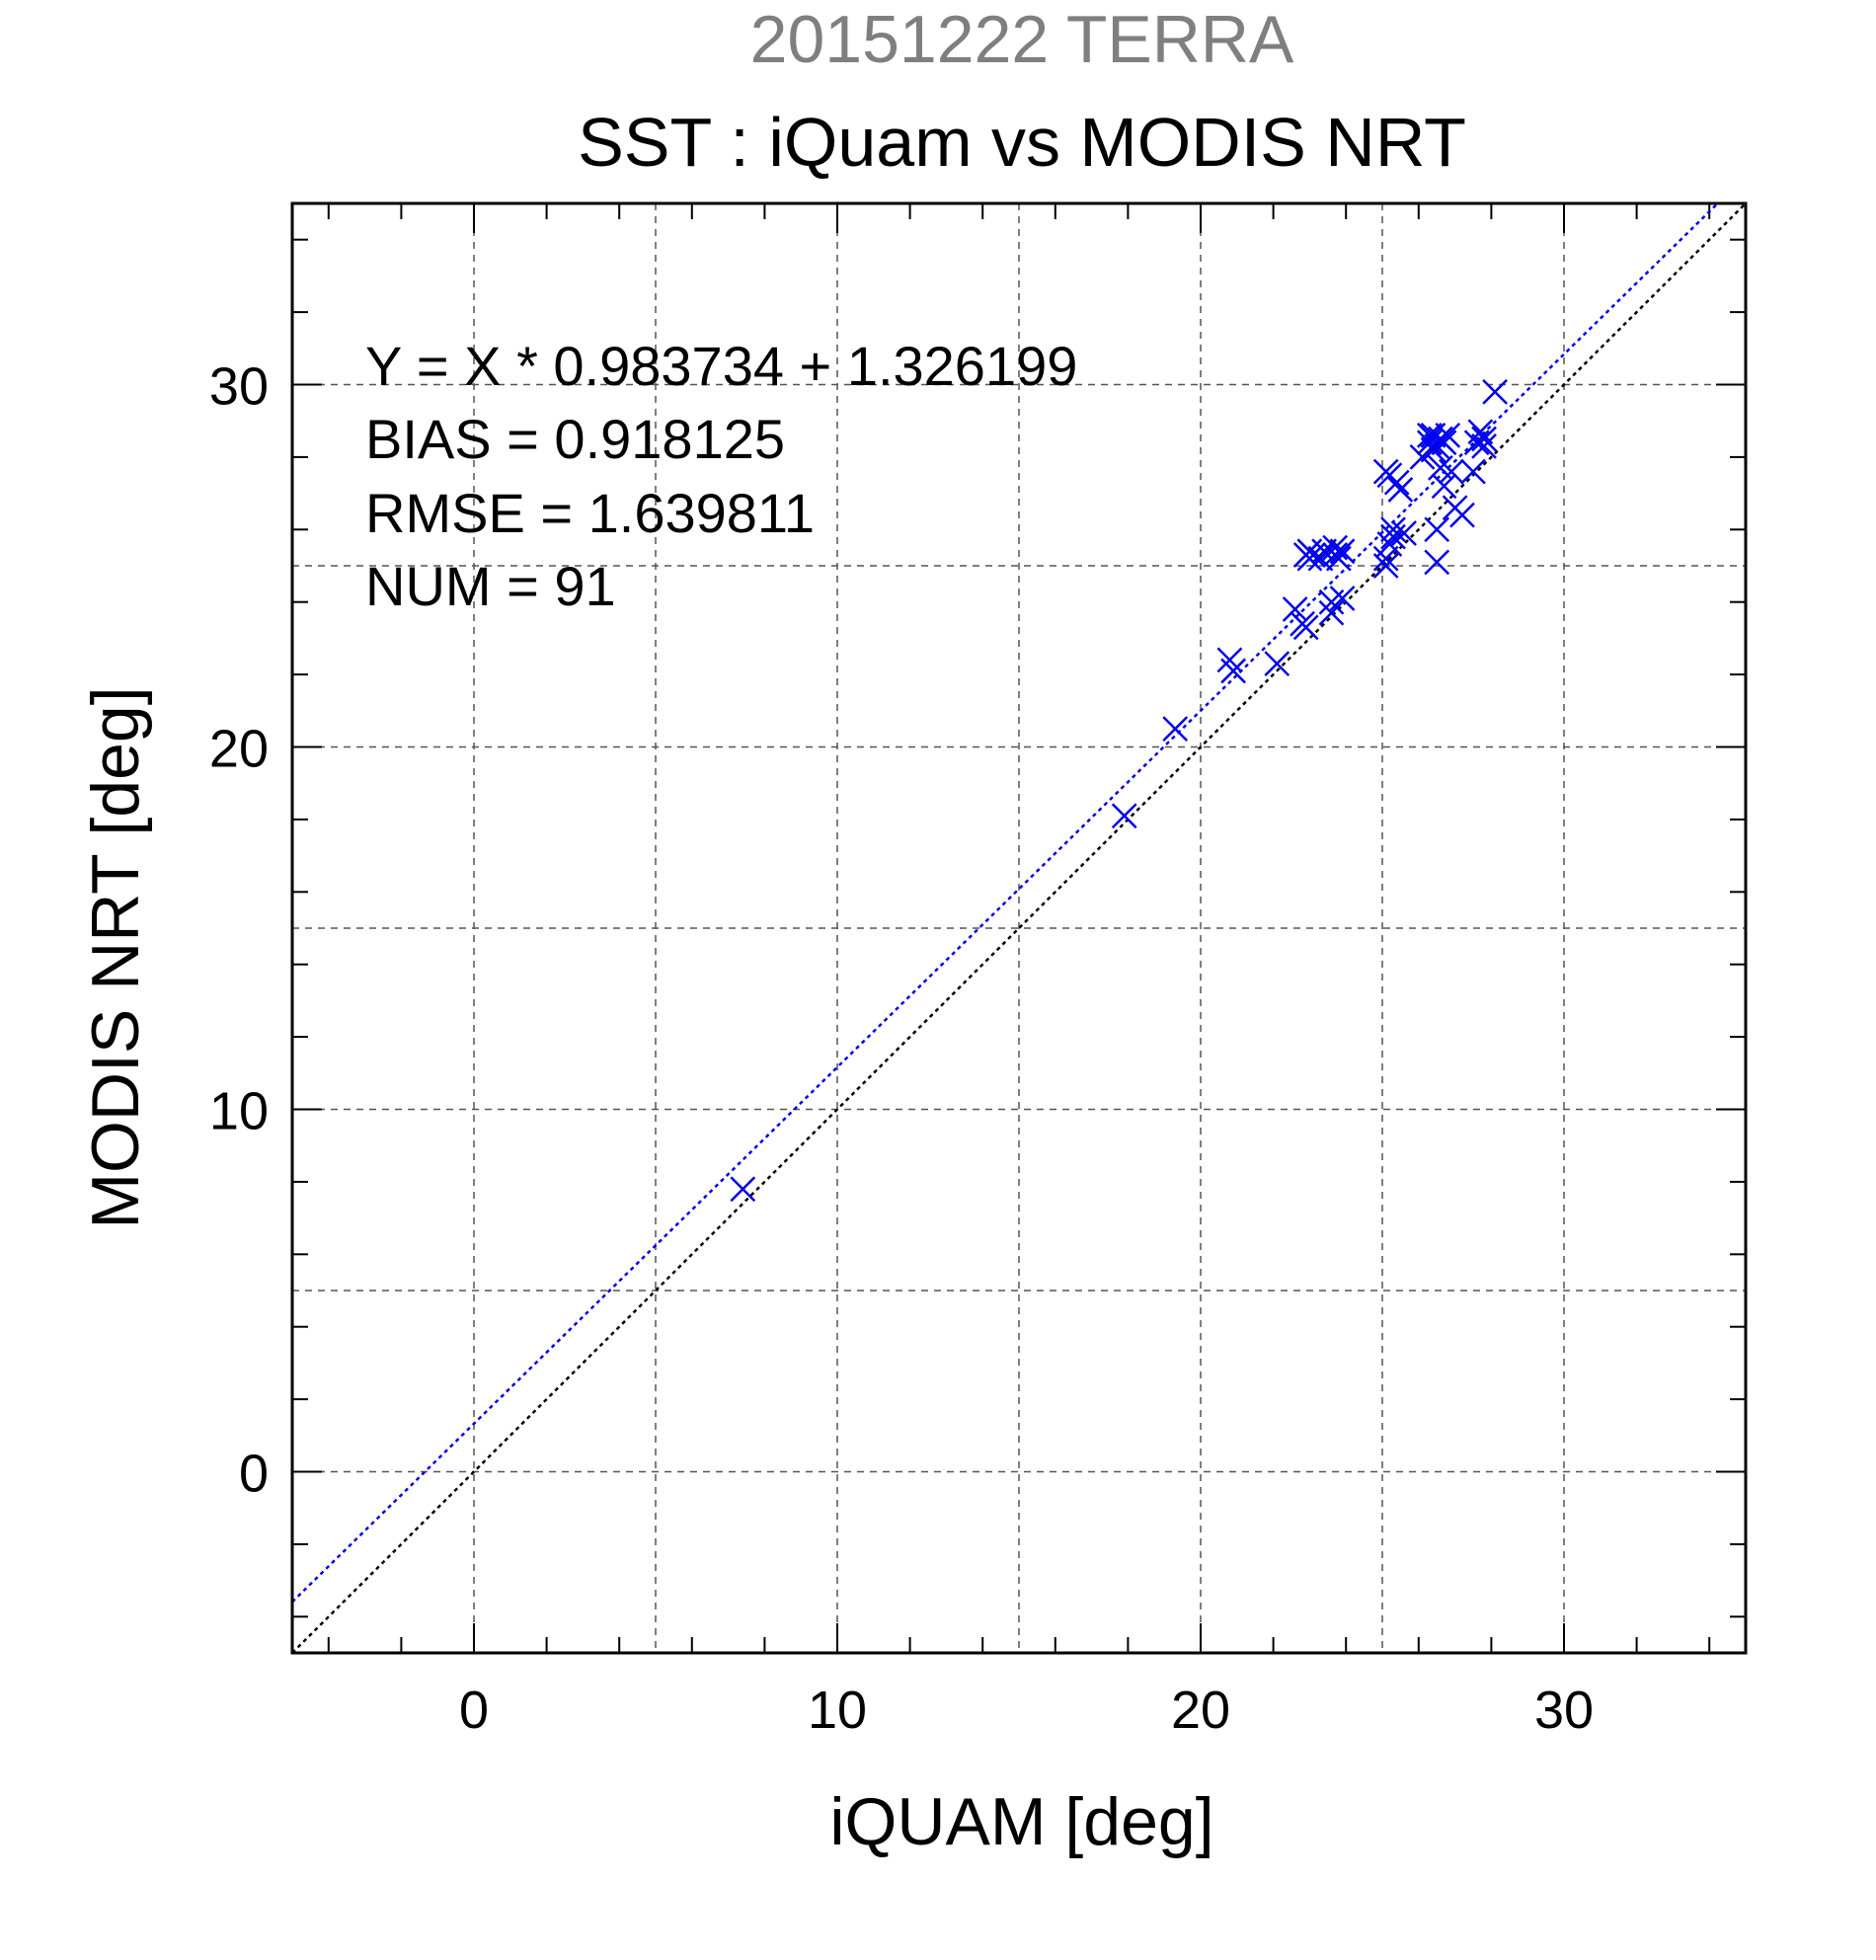  Describe the element at coordinates (1026, 1711) in the screenshot. I see `x-tick-labels: 0 10 20 30` at that location.